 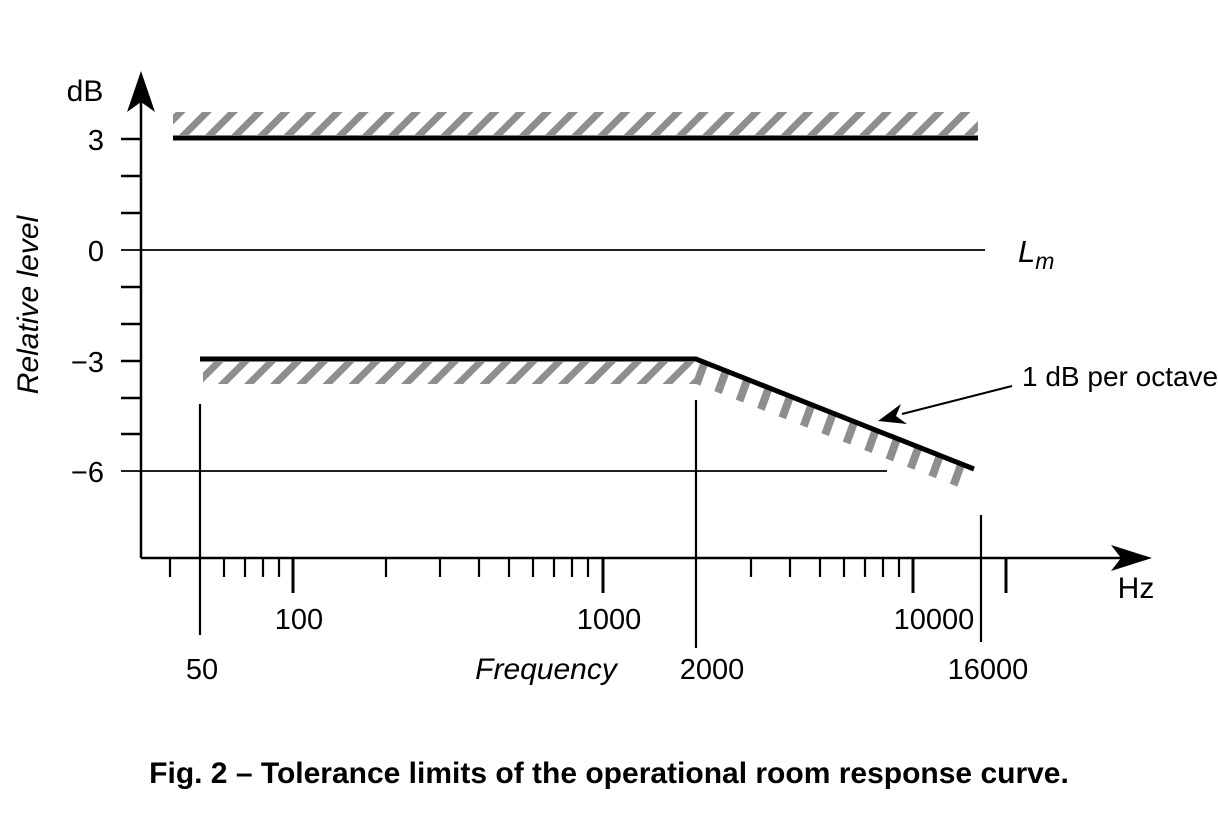 I want to click on annotation-arrow-icon, so click(x=892, y=414).